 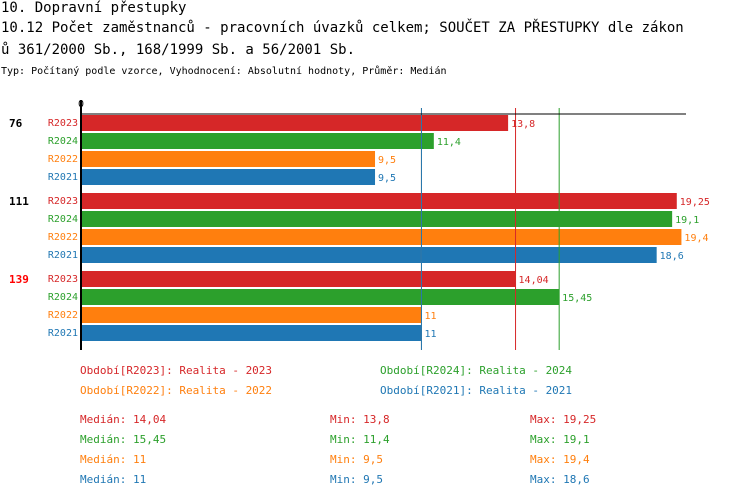 I want to click on stat-median: Medián: 15,45, so click(x=123, y=439).